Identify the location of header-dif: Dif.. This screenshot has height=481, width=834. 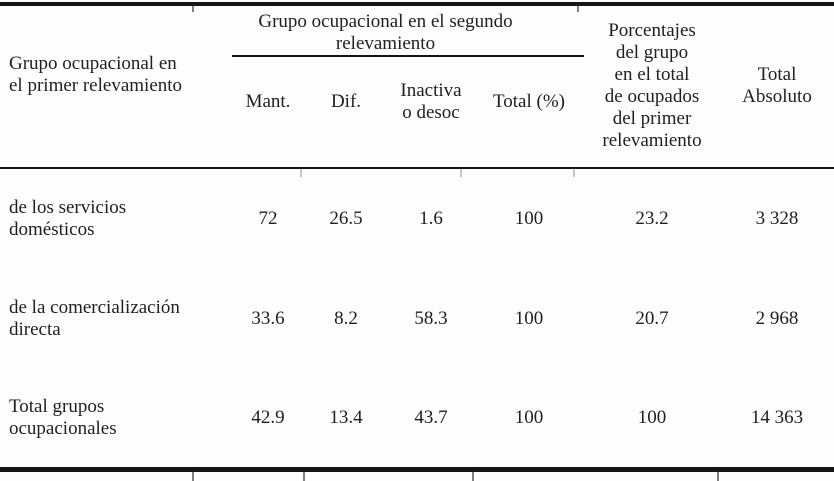
(346, 112).